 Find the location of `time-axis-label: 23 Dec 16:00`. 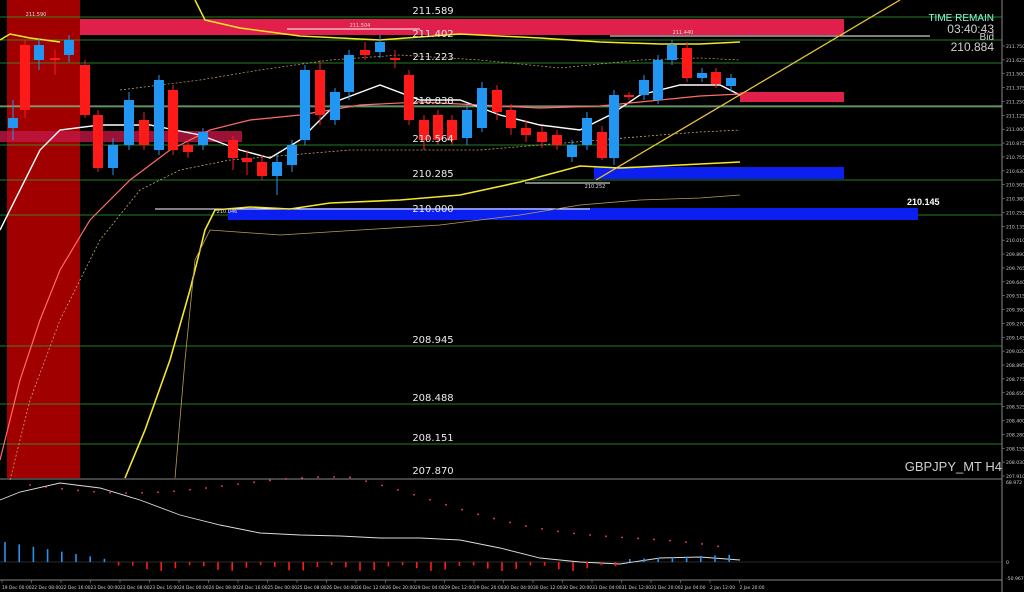

time-axis-label: 23 Dec 16:00 is located at coordinates (165, 588).